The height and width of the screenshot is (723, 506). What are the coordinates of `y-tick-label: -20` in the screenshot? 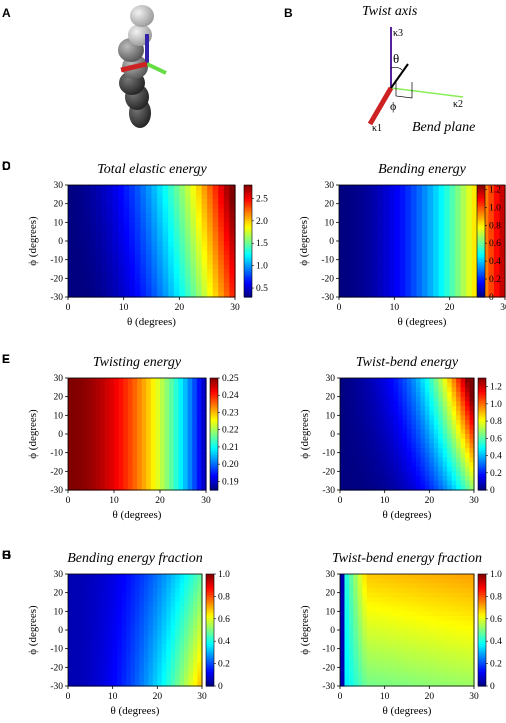 It's located at (328, 472).